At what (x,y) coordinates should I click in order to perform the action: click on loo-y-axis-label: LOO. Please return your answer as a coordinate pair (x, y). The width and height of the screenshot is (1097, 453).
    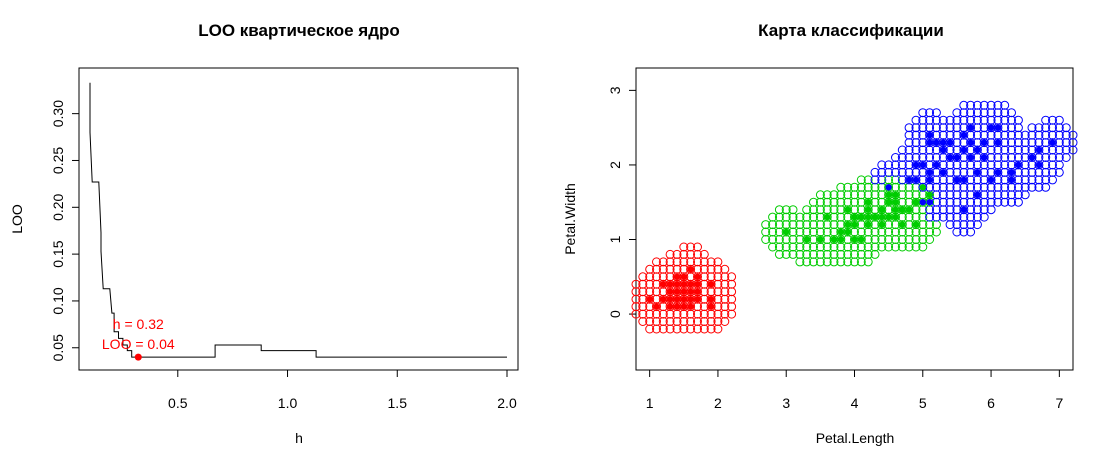
    Looking at the image, I should click on (17, 219).